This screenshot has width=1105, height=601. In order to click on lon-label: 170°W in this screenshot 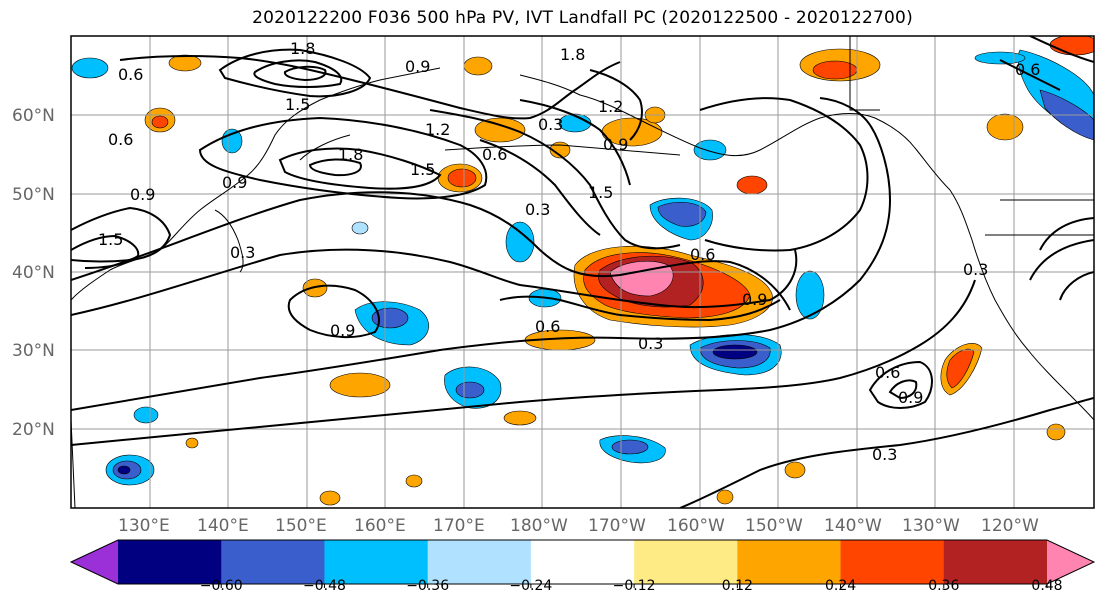, I will do `click(617, 526)`.